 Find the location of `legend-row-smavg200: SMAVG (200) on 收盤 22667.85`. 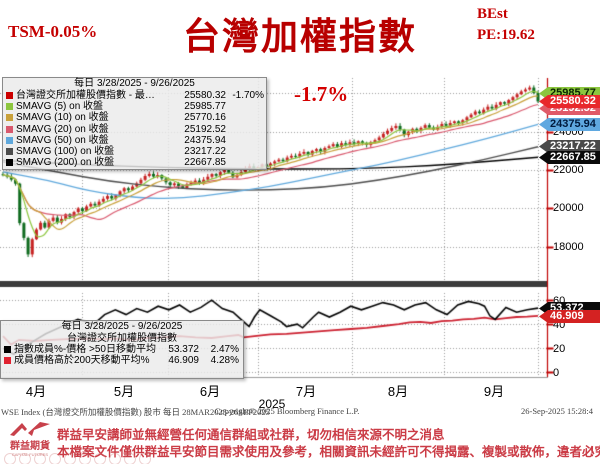

legend-row-smavg200: SMAVG (200) on 收盤 22667.85 is located at coordinates (134, 162).